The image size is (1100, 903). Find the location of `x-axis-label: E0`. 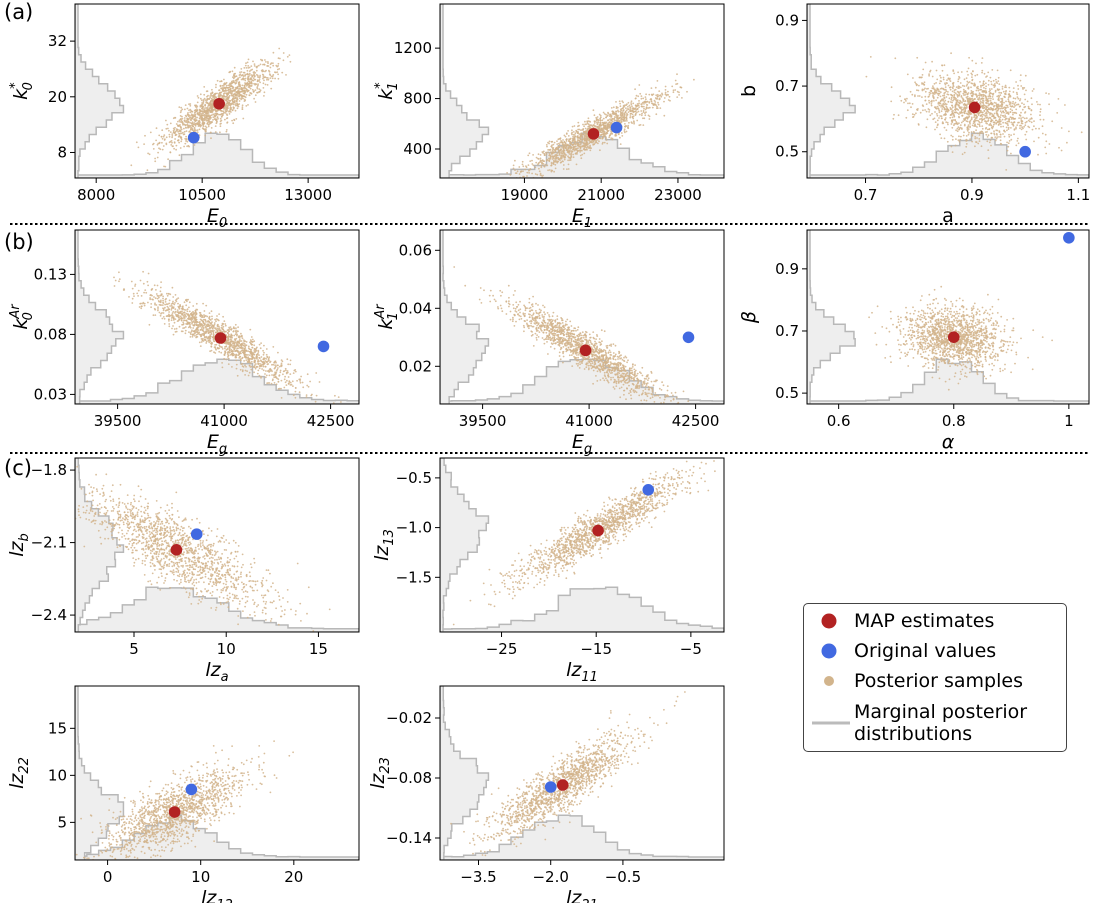

x-axis-label: E0 is located at coordinates (217, 218).